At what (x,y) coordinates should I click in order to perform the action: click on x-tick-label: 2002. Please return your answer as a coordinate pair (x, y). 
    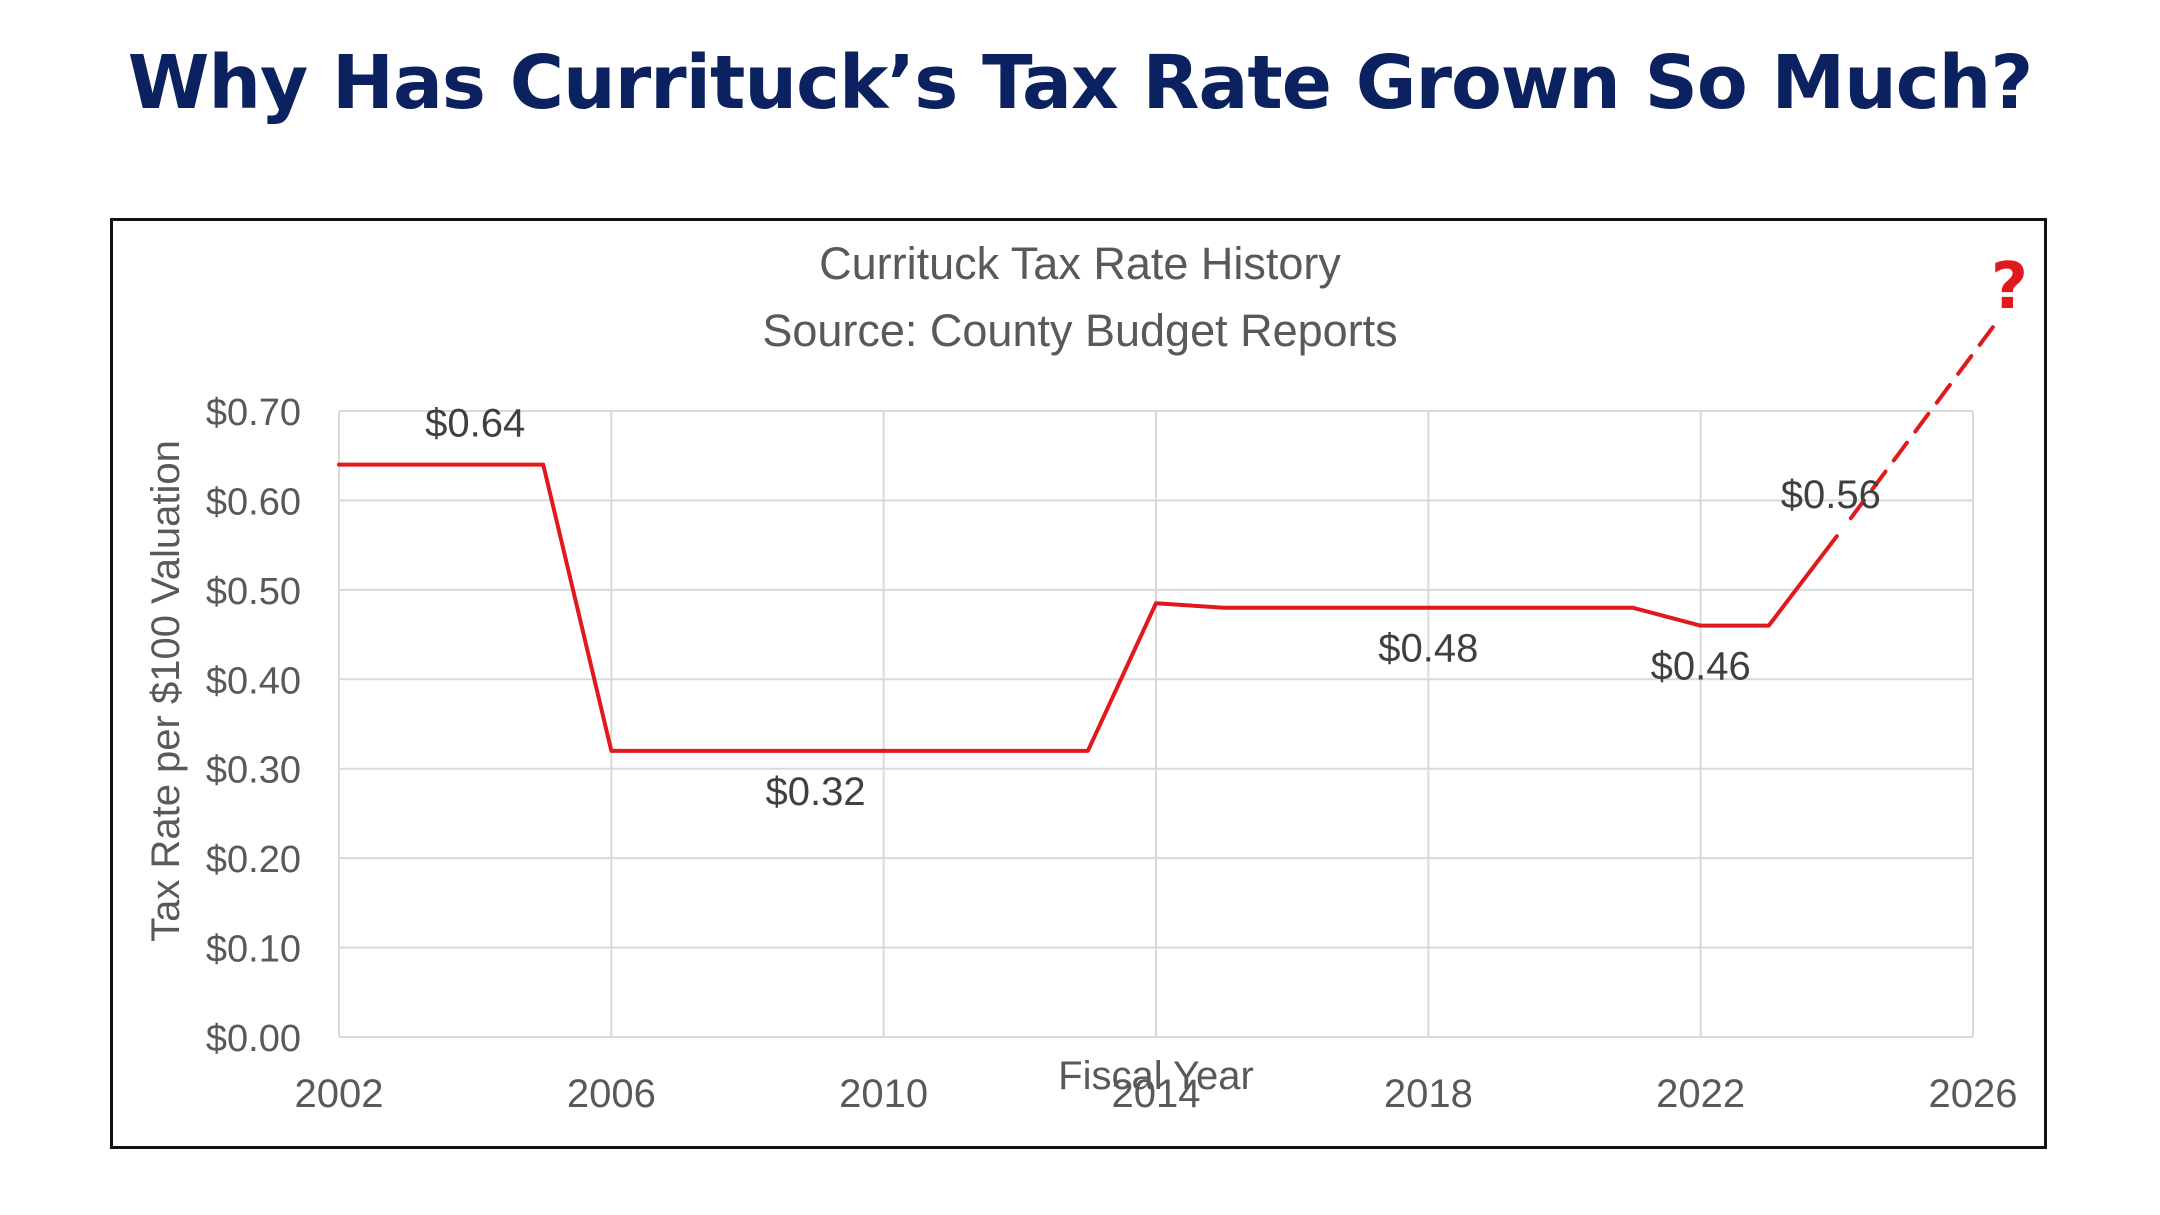
    Looking at the image, I should click on (339, 1094).